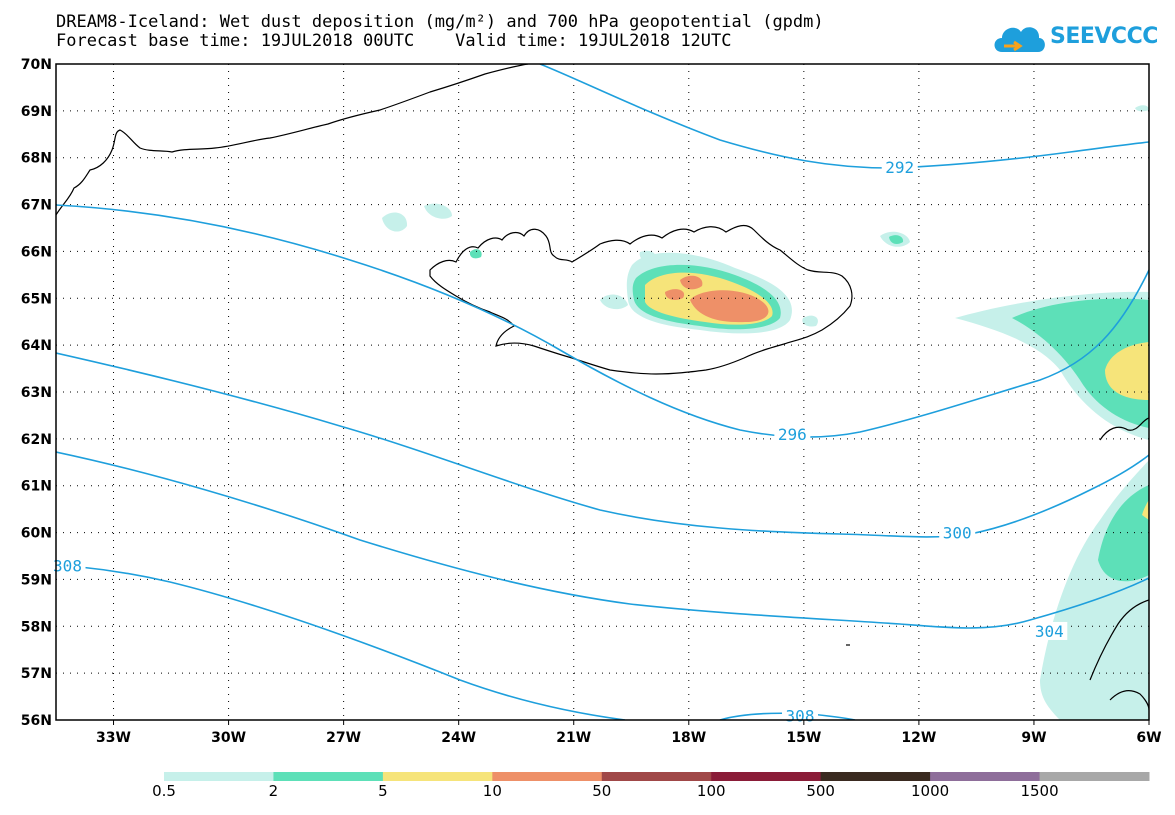  What do you see at coordinates (602, 791) in the screenshot?
I see `legend-label: 50` at bounding box center [602, 791].